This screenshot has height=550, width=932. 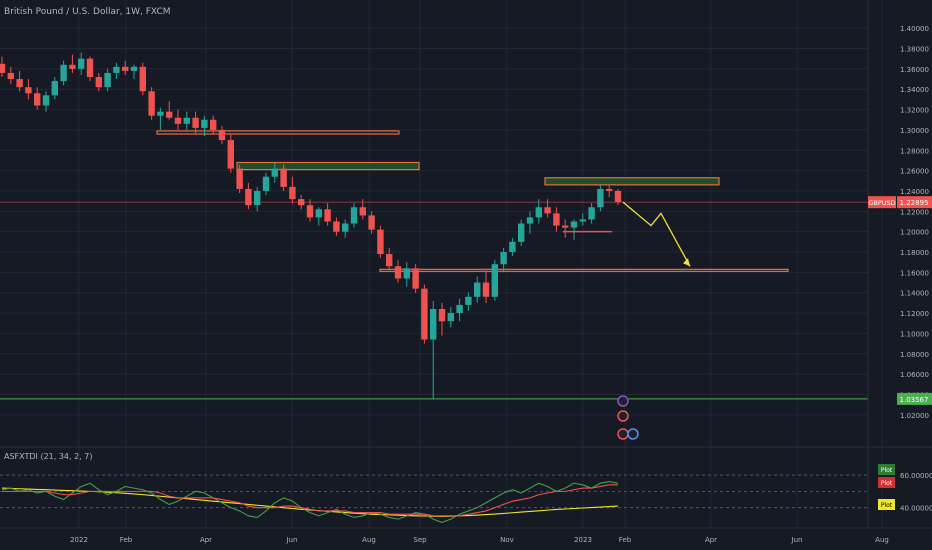 I want to click on time-tick-label: Apr, so click(x=206, y=540).